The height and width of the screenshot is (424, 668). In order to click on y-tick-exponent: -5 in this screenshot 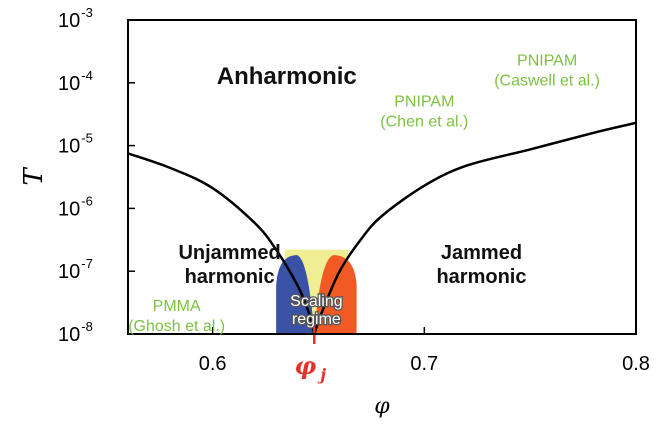, I will do `click(87, 138)`.